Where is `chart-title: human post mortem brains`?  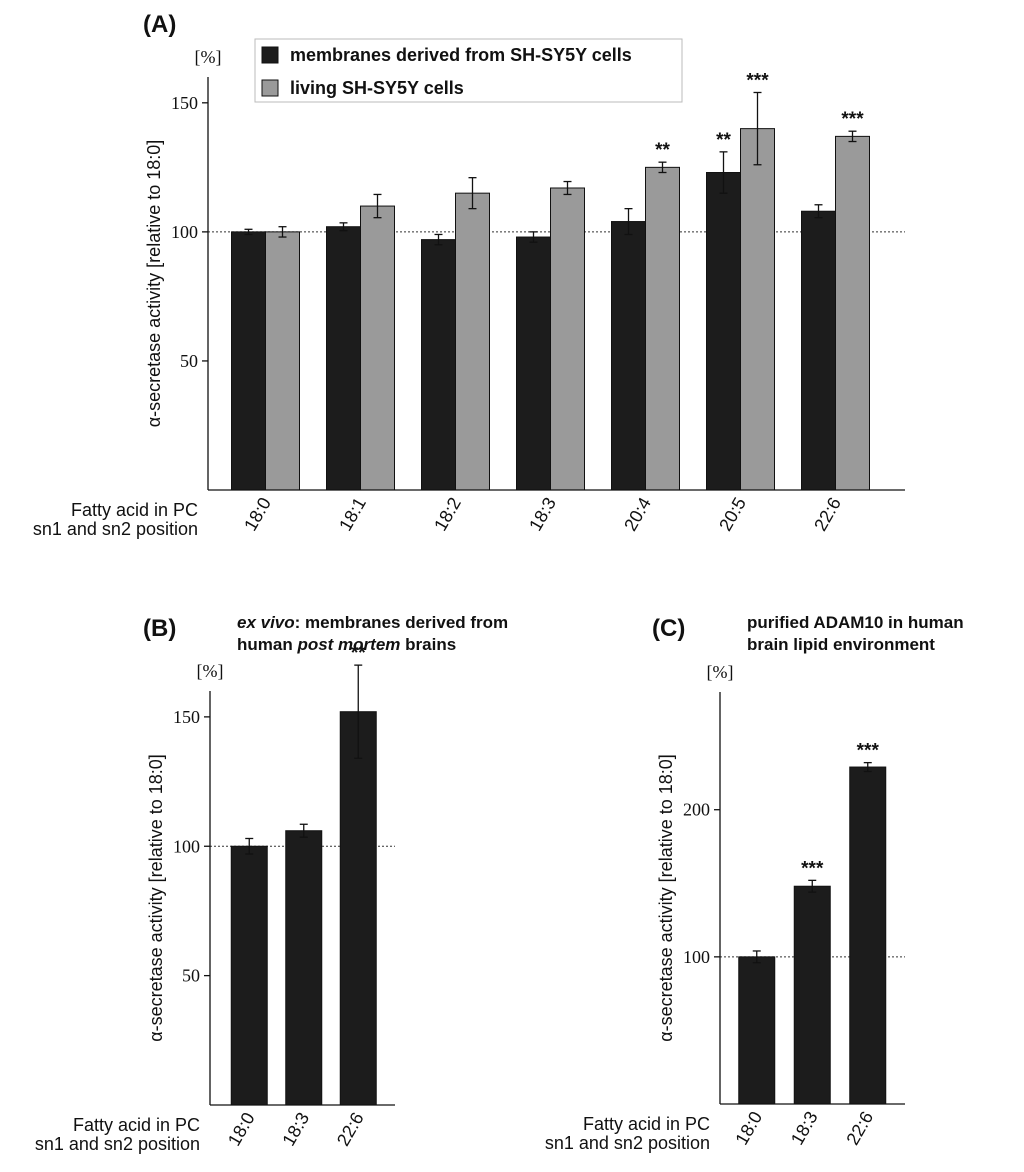
chart-title: human post mortem brains is located at coordinates (346, 644).